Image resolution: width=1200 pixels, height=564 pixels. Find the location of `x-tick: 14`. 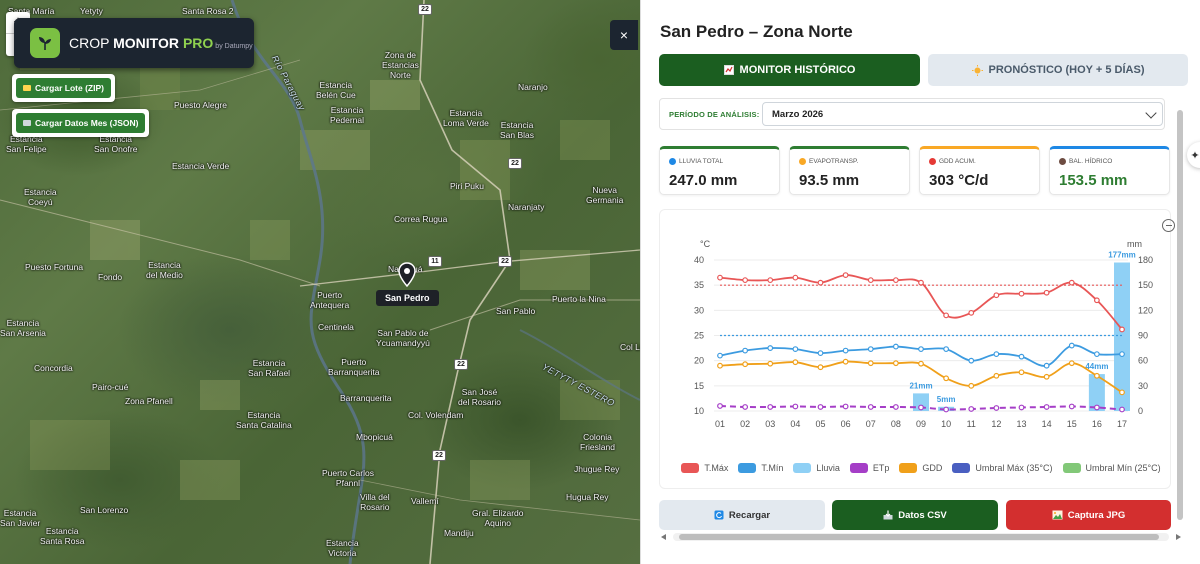

x-tick: 14 is located at coordinates (1047, 424).